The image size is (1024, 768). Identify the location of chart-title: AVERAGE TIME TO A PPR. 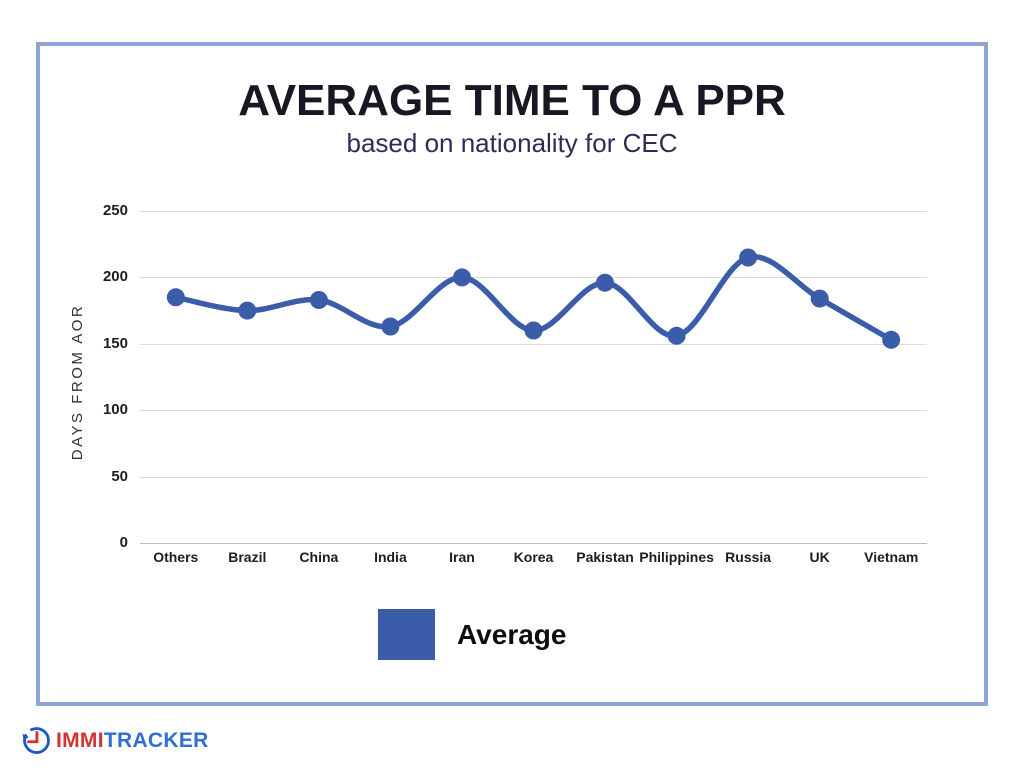
(512, 100).